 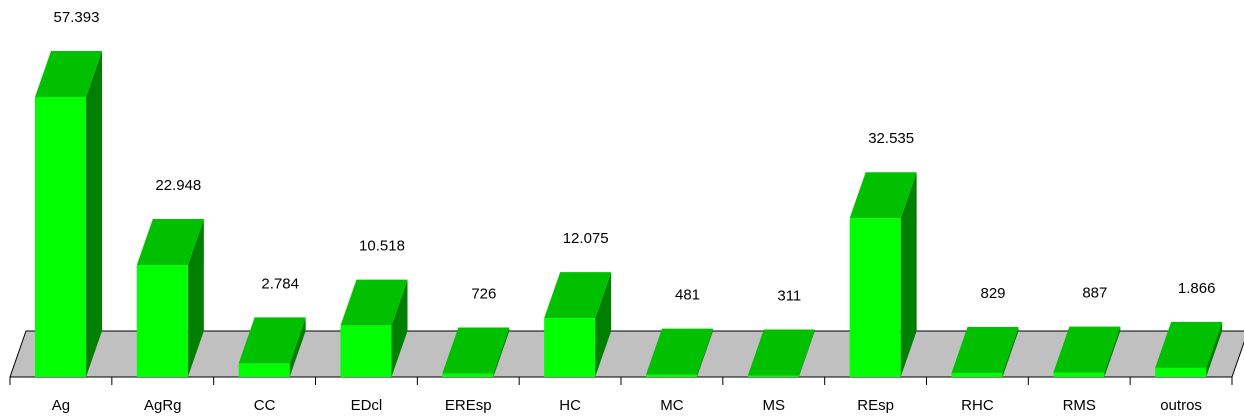 I want to click on value-label: 481, so click(x=687, y=295).